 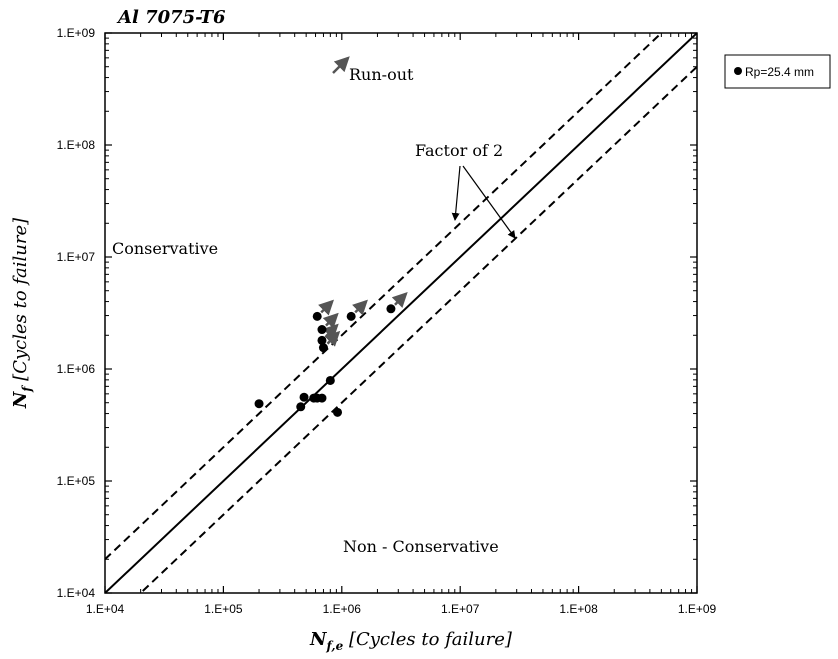 What do you see at coordinates (76, 313) in the screenshot?
I see `y-axis-tick-labels: 1.E+04 1.E+05 1.E+06 1.E+07 1.E+08 1.E+09` at bounding box center [76, 313].